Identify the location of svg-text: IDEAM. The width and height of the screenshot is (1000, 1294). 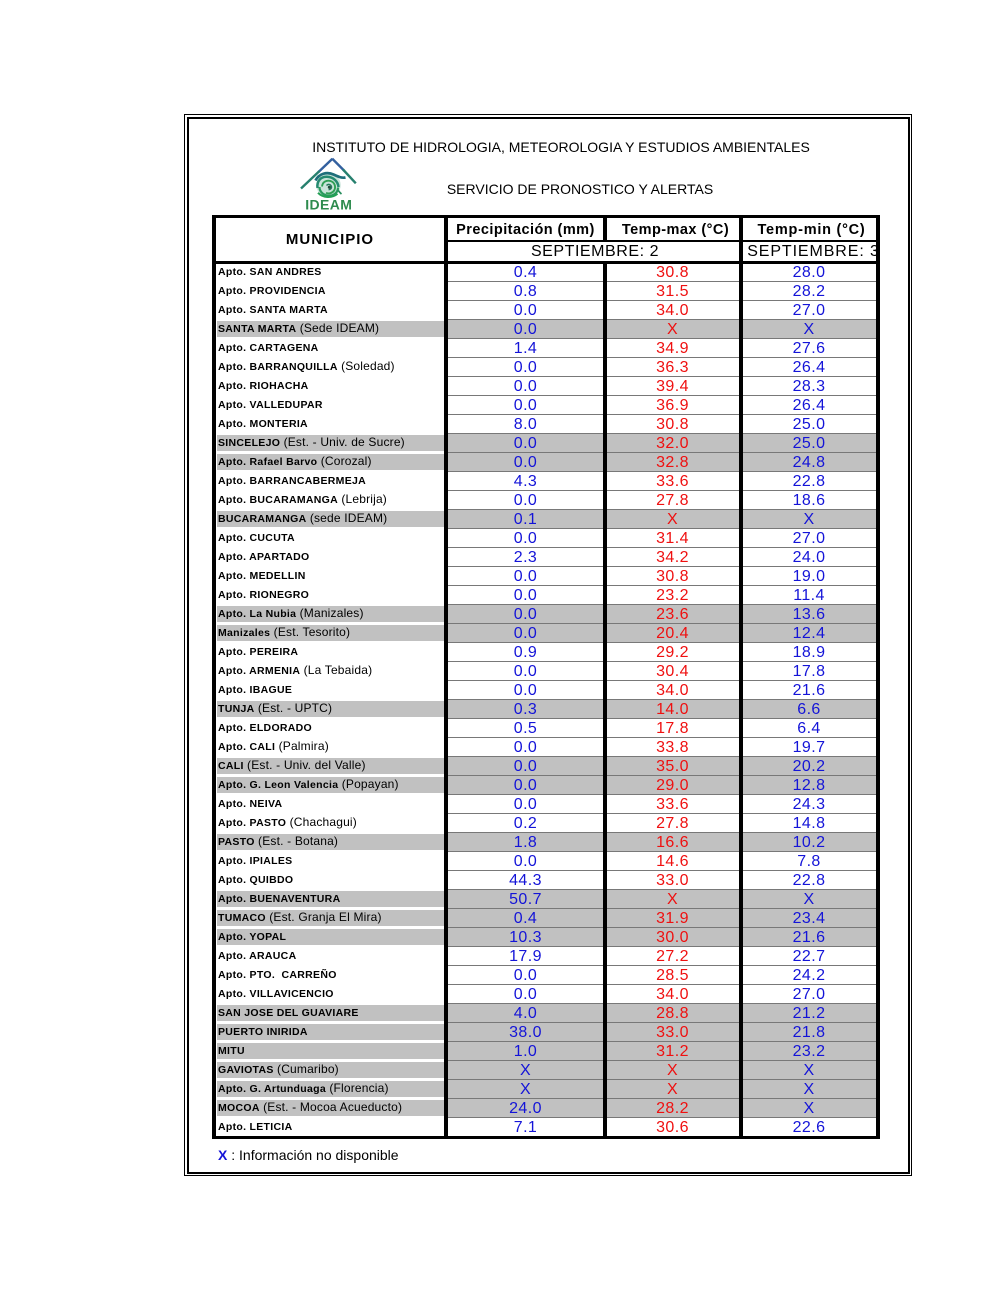
(328, 204).